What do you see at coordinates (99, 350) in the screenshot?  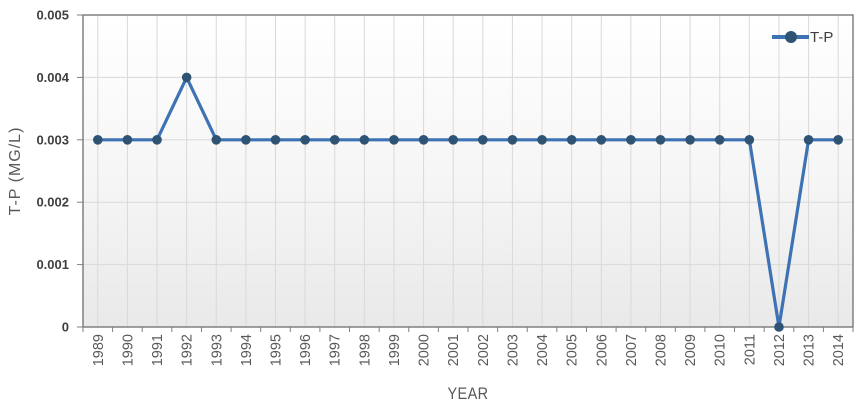 I see `x-tick-label: 1989` at bounding box center [99, 350].